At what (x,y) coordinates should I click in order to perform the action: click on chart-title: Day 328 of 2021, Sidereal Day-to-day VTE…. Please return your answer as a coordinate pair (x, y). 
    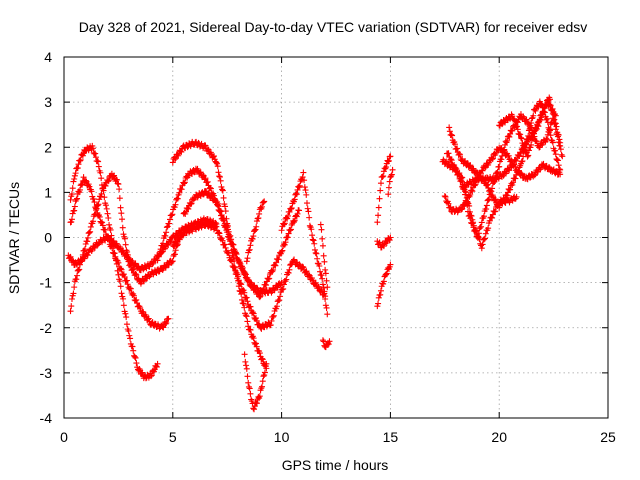
    Looking at the image, I should click on (333, 27).